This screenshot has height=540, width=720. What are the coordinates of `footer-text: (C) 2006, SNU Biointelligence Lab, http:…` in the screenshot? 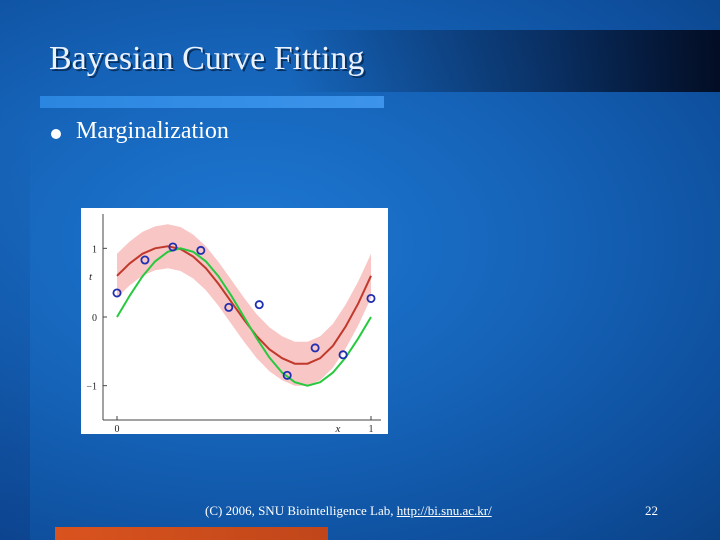 It's located at (348, 511).